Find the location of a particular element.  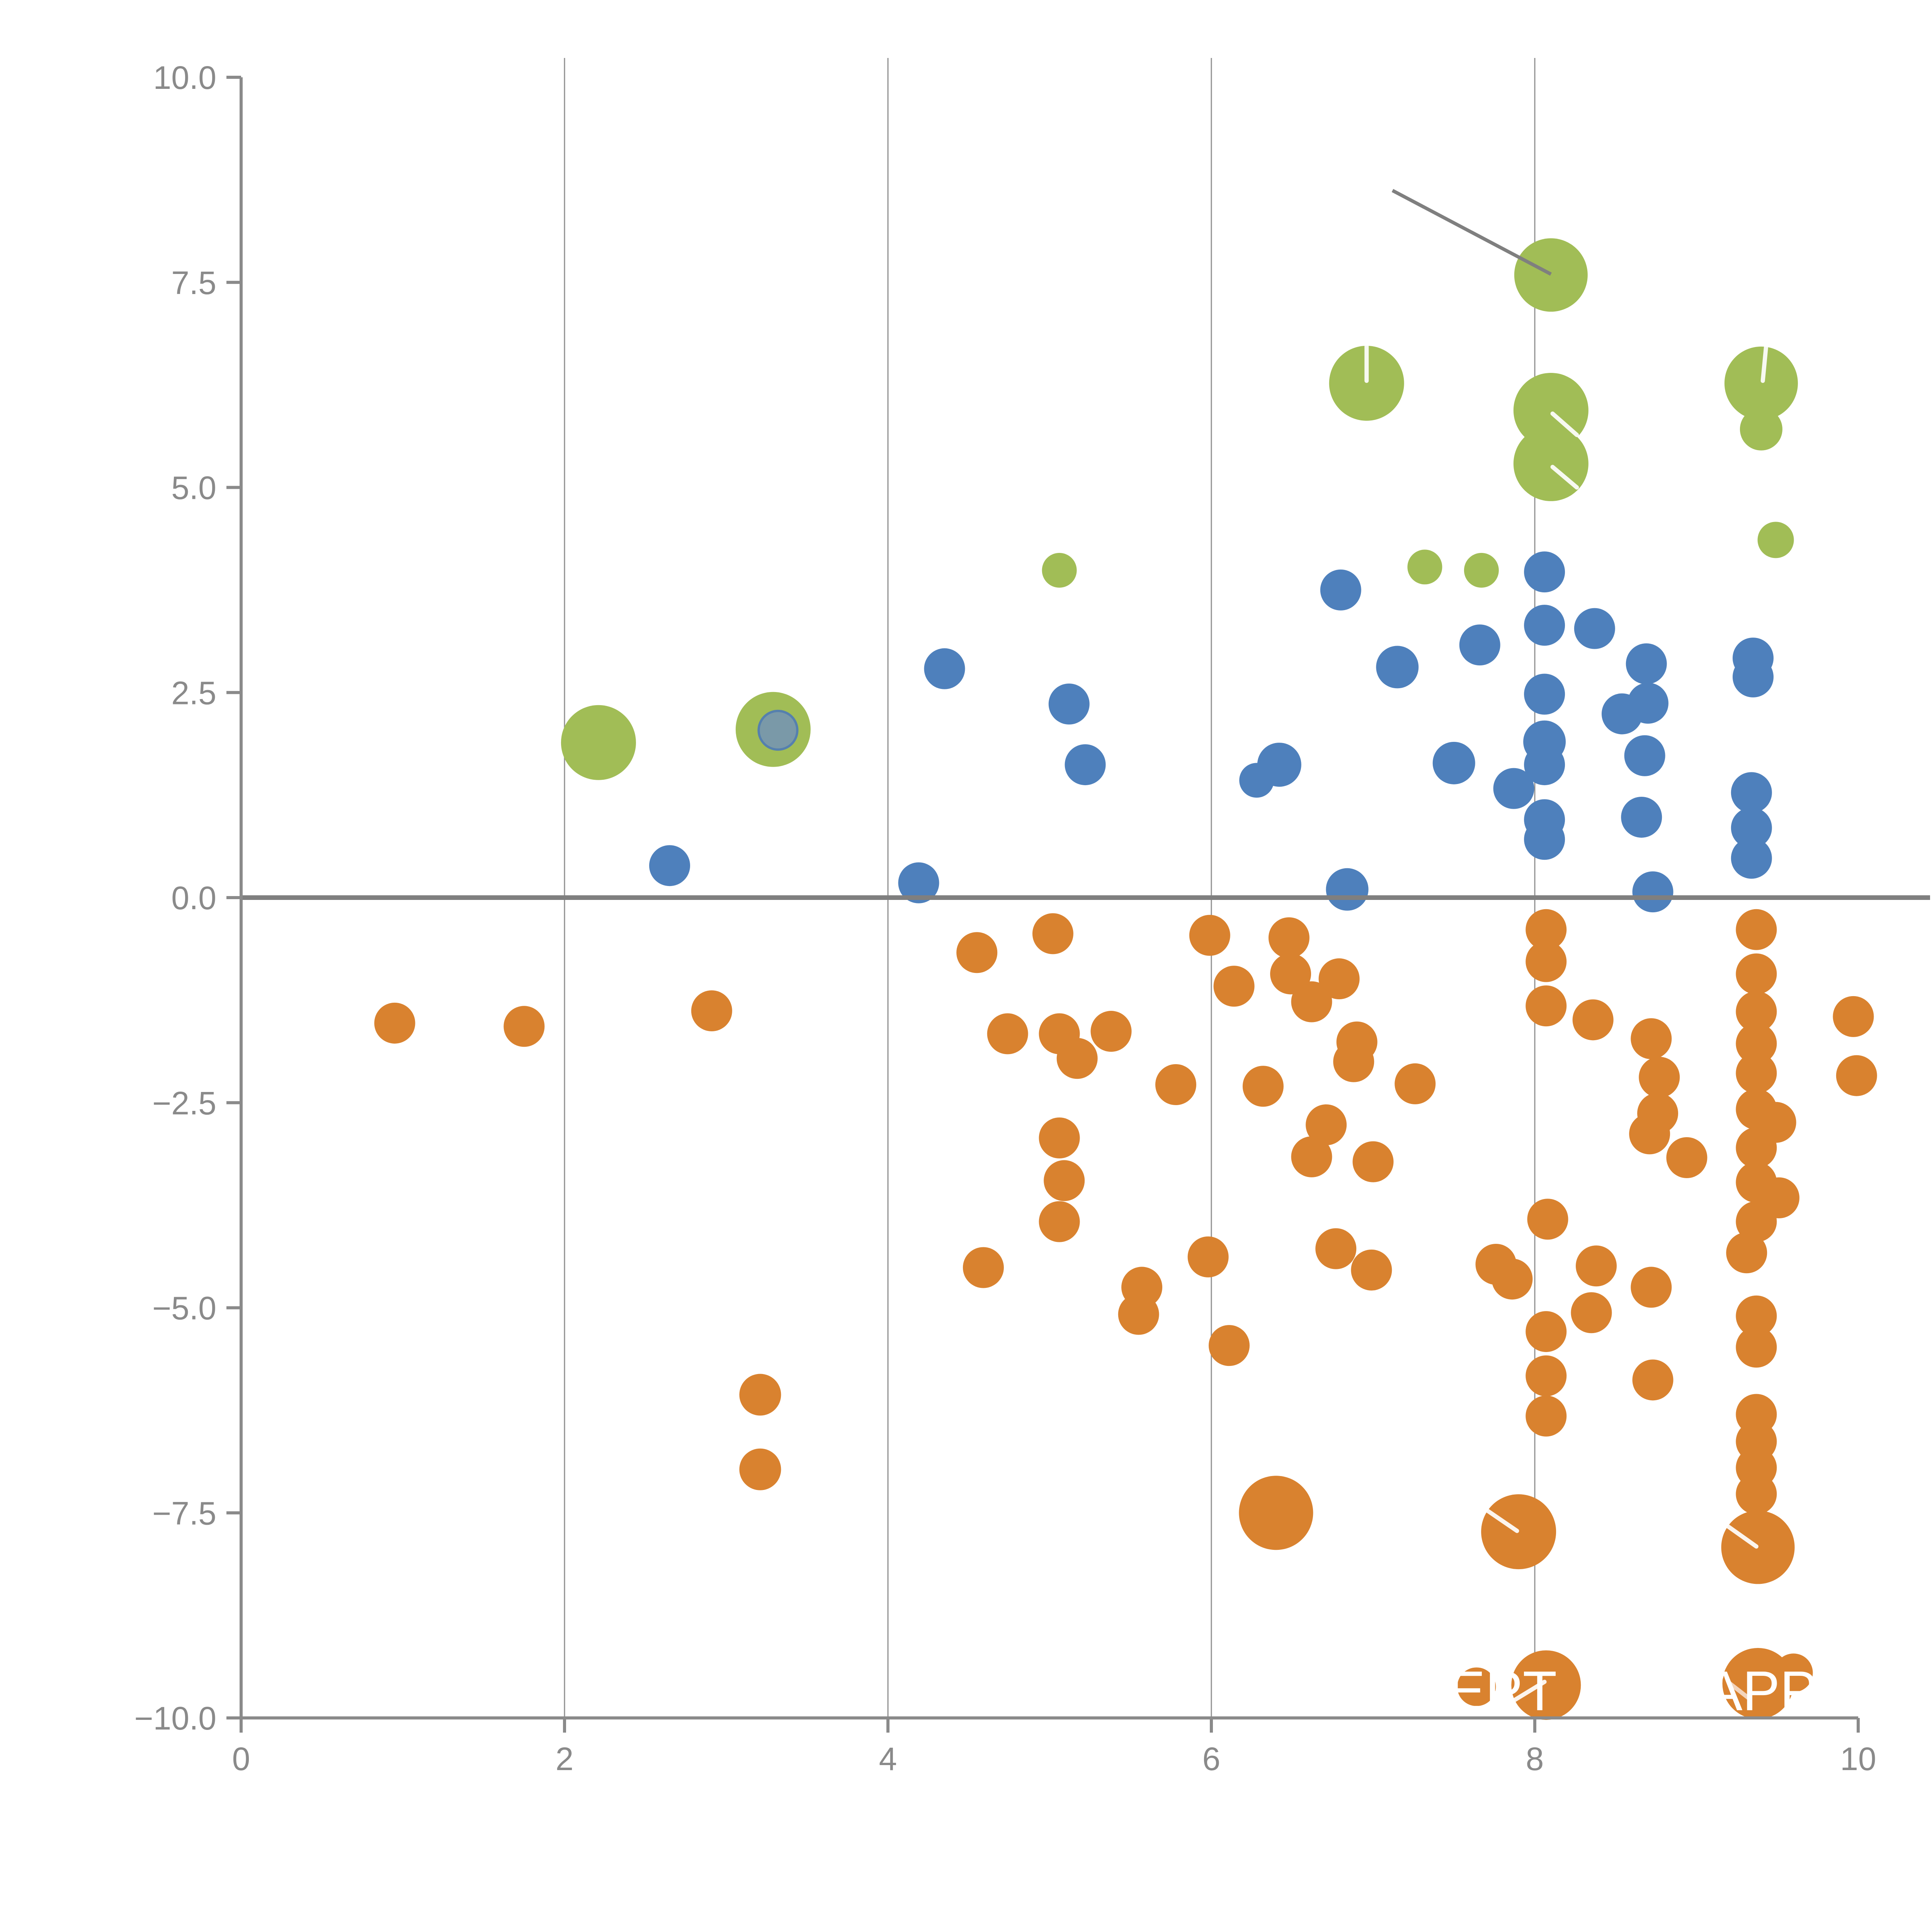

bubble-overlay is located at coordinates (778, 730).